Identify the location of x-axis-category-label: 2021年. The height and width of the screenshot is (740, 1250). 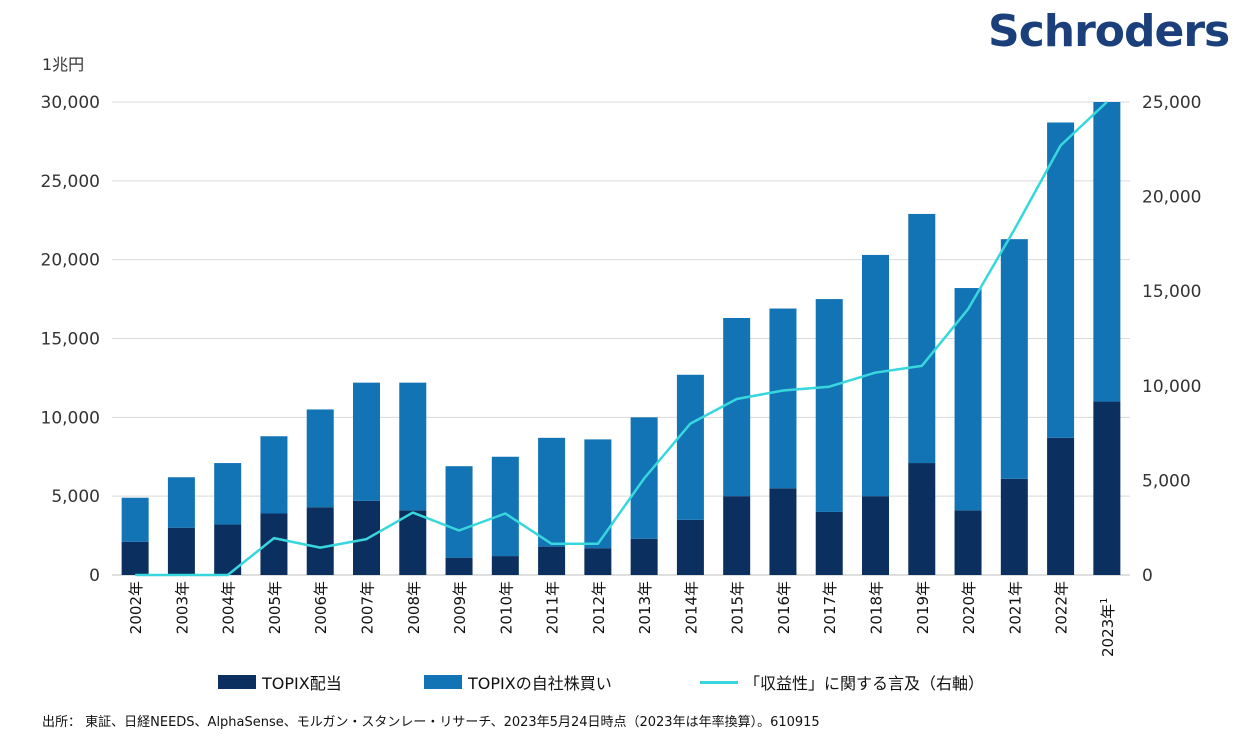
(1015, 607).